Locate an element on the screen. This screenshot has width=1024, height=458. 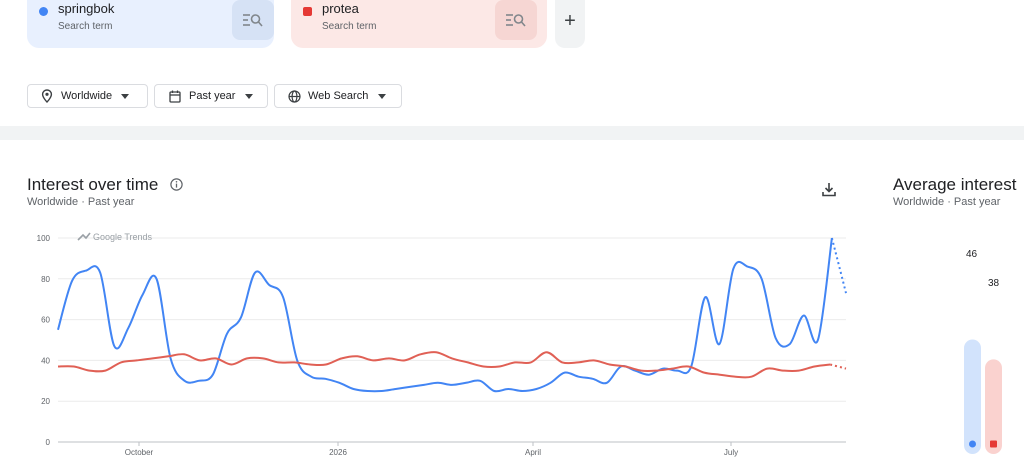
plus-icon: + is located at coordinates (570, 20).